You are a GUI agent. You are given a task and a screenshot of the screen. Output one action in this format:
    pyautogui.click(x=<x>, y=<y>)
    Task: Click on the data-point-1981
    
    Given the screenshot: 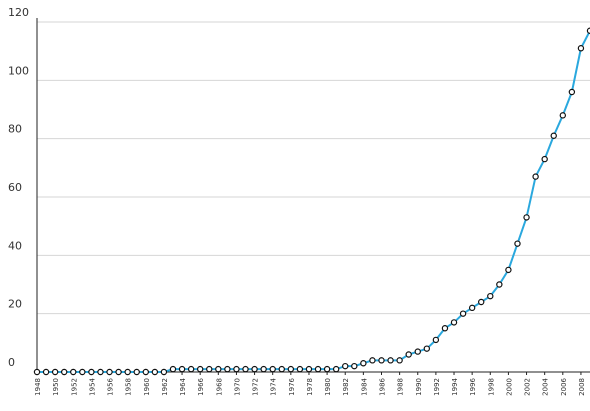 What is the action you would take?
    pyautogui.click(x=336, y=369)
    